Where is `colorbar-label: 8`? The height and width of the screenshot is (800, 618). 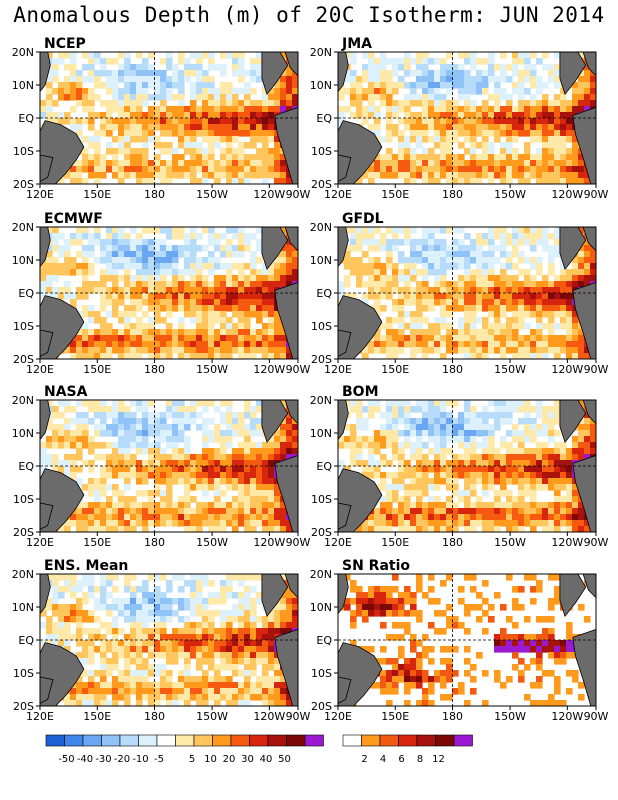 colorbar-label: 8 is located at coordinates (420, 759).